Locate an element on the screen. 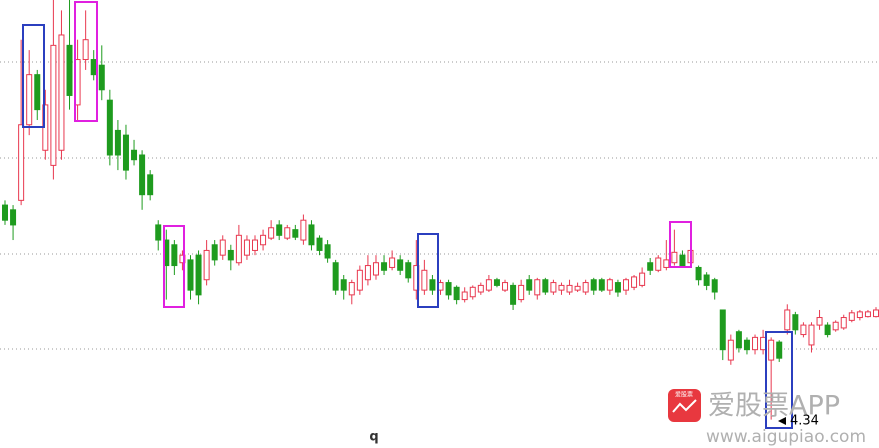 This screenshot has width=879, height=448. watermark-url: www.aigupiao.com is located at coordinates (786, 437).